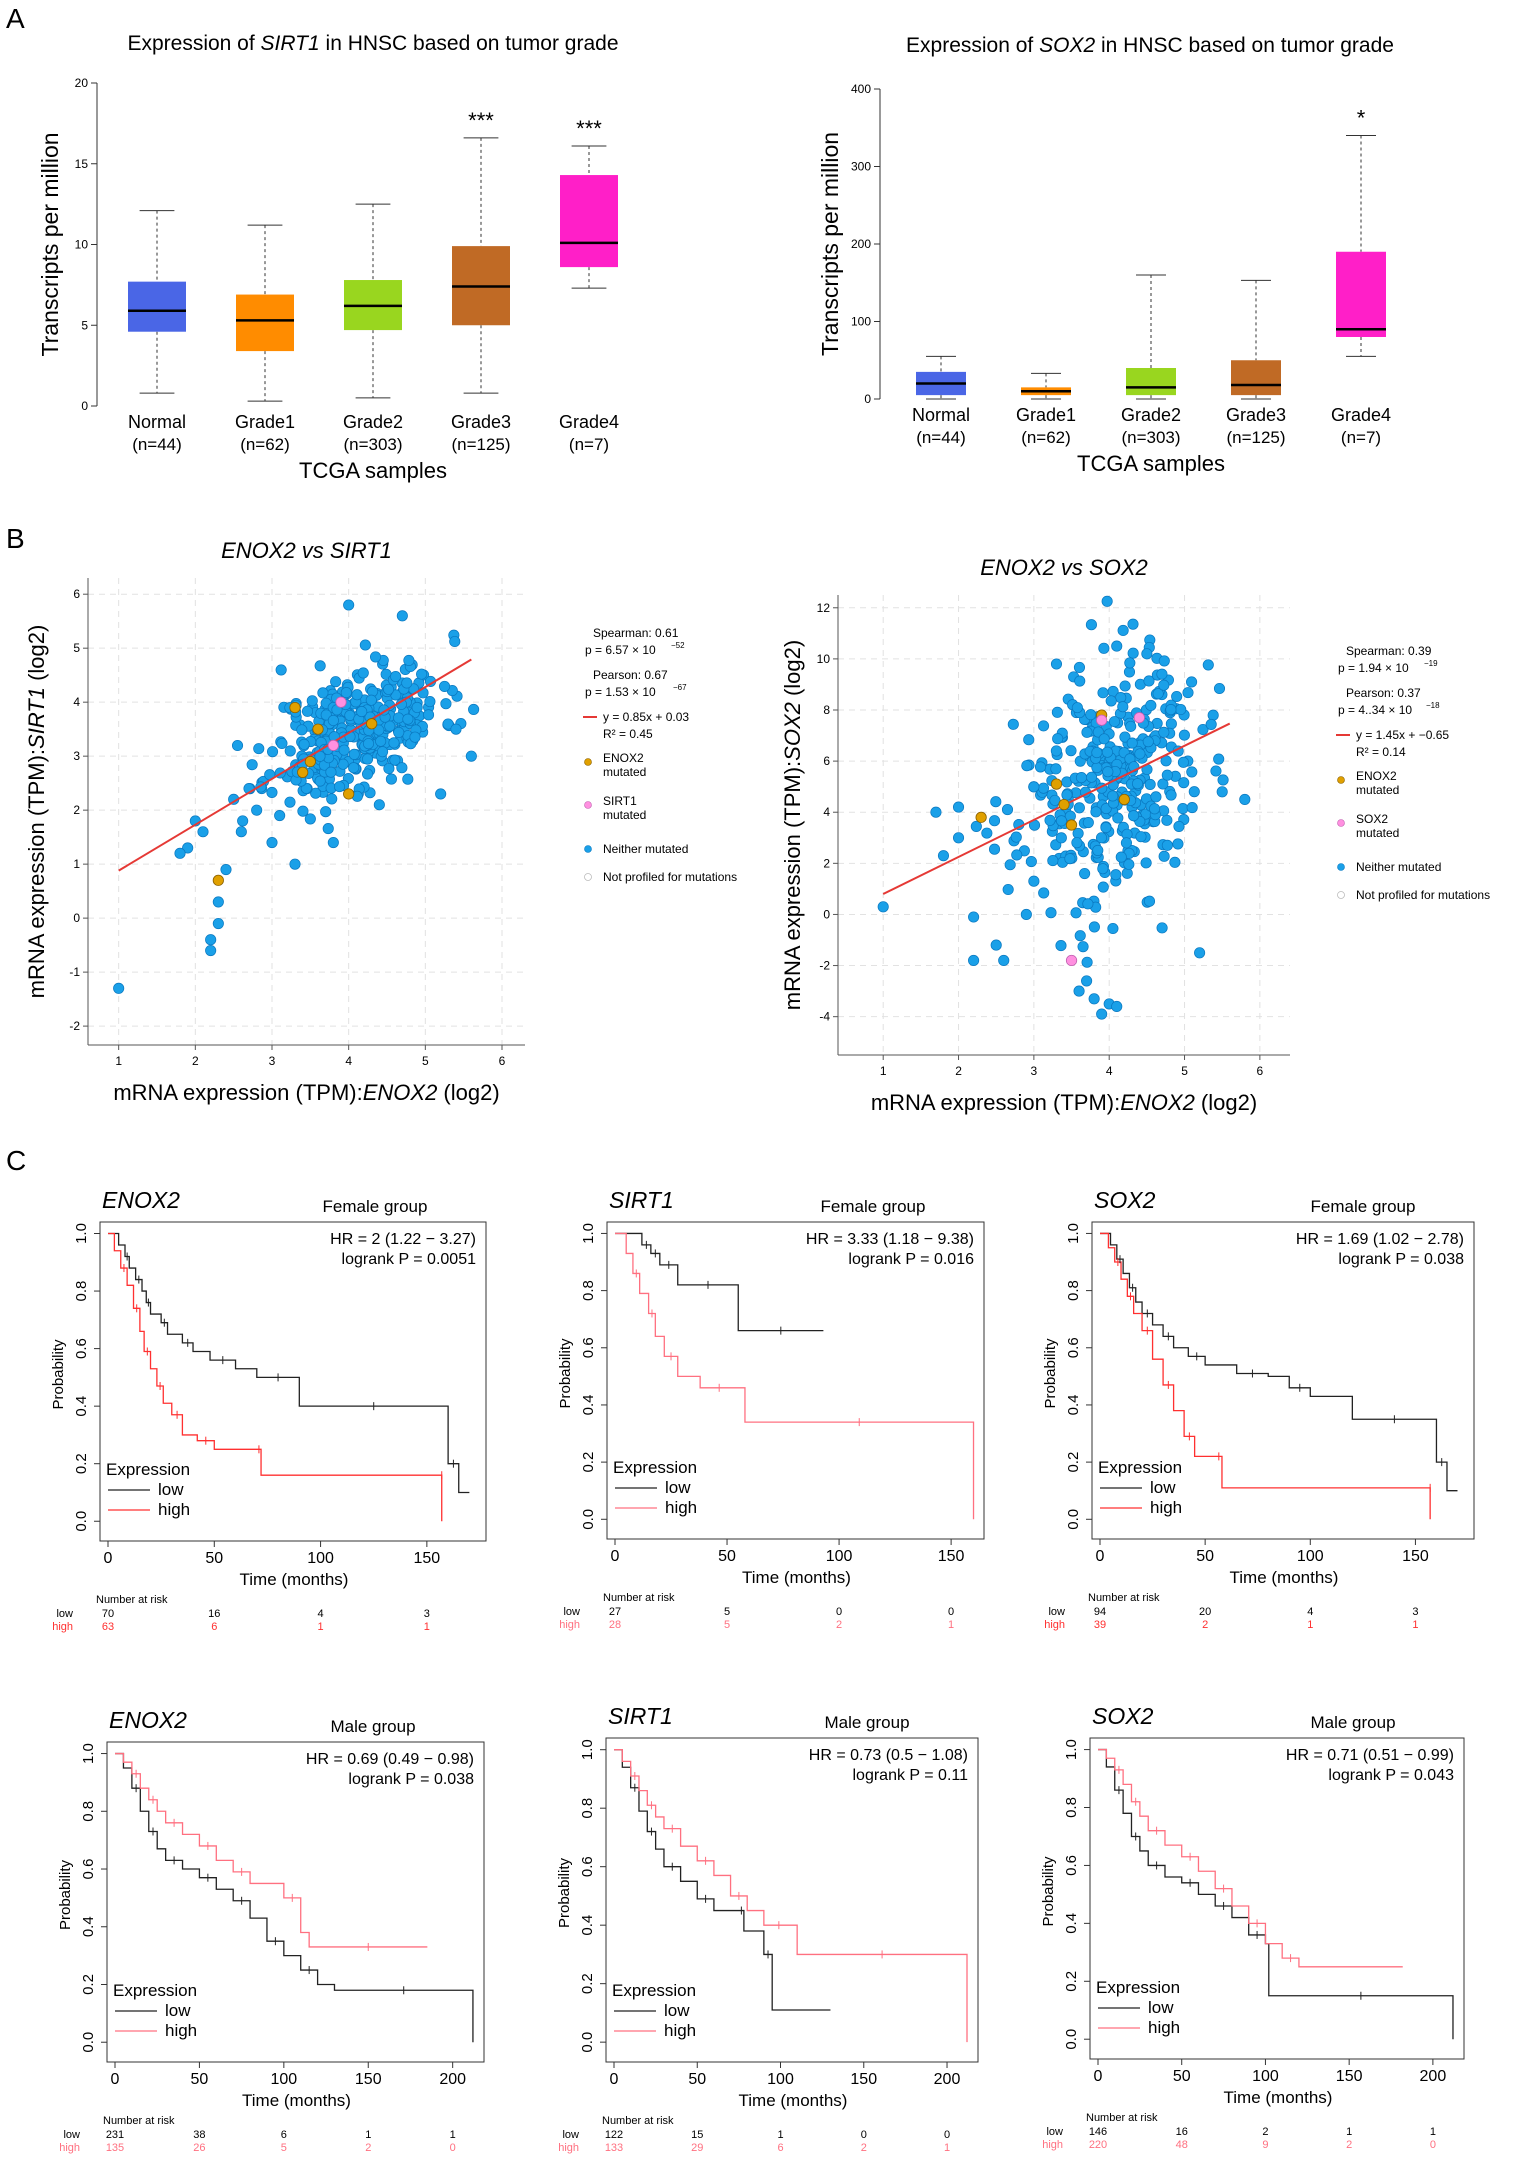 This screenshot has width=1518, height=2169. I want to click on legend-neither-label: Neither mutated, so click(1398, 867).